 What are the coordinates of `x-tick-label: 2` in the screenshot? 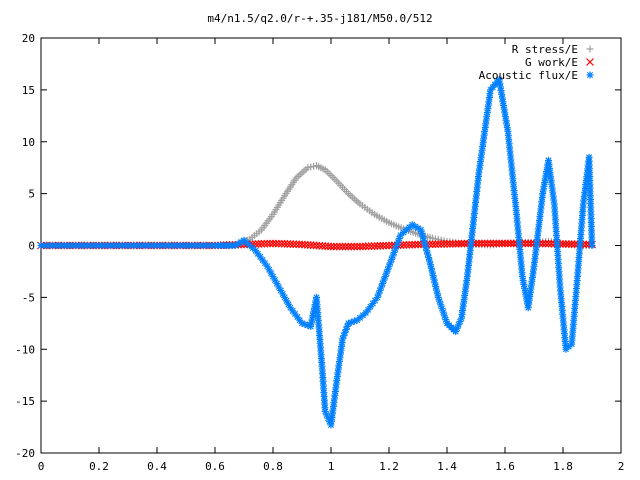 It's located at (621, 466).